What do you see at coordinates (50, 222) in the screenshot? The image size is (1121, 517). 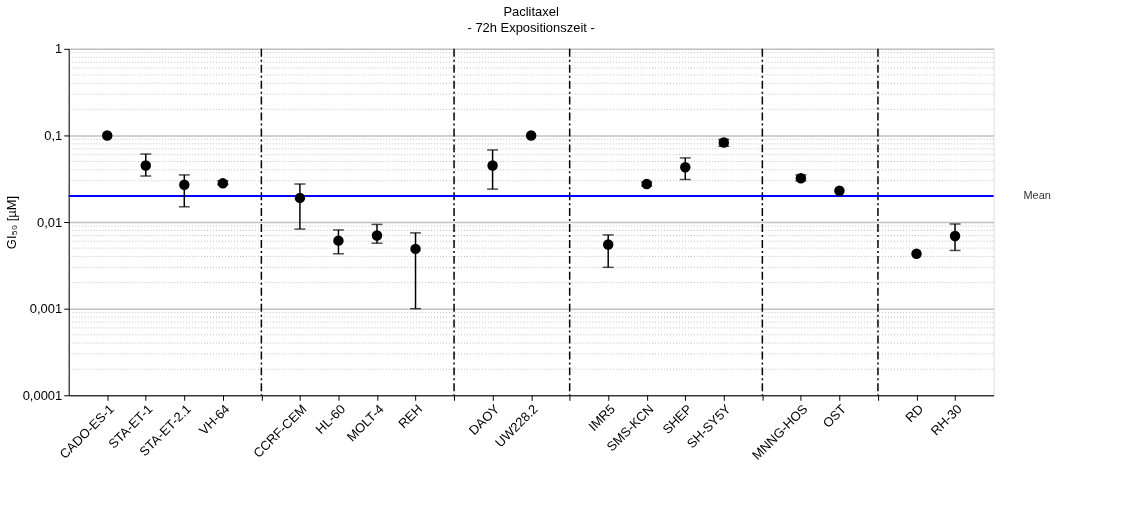 I see `y-tick-label: 0,01` at bounding box center [50, 222].